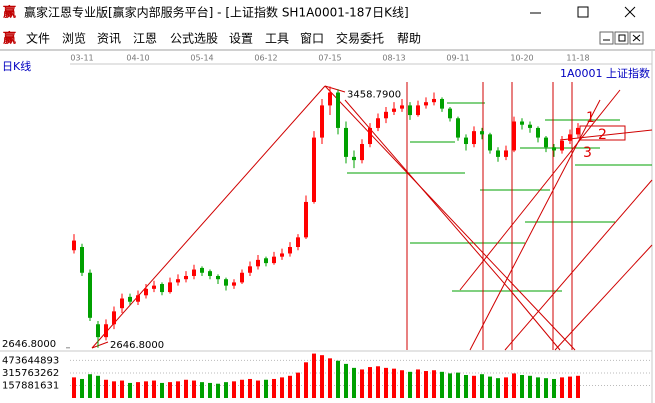  Describe the element at coordinates (38, 38) in the screenshot. I see `menu-item: 文件` at that location.